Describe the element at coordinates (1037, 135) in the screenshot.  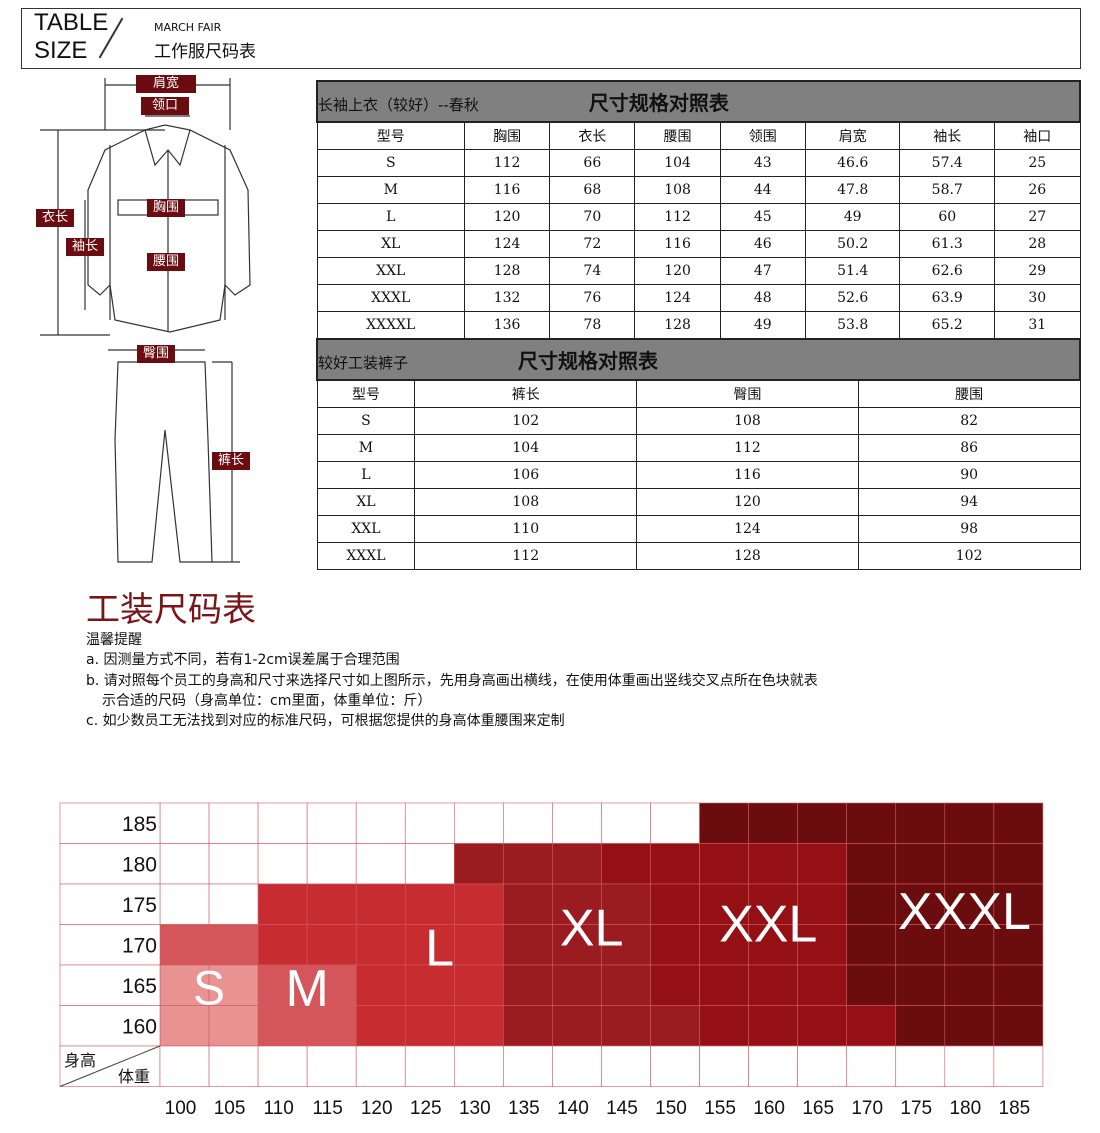
I see `column-header: 袖口` at that location.